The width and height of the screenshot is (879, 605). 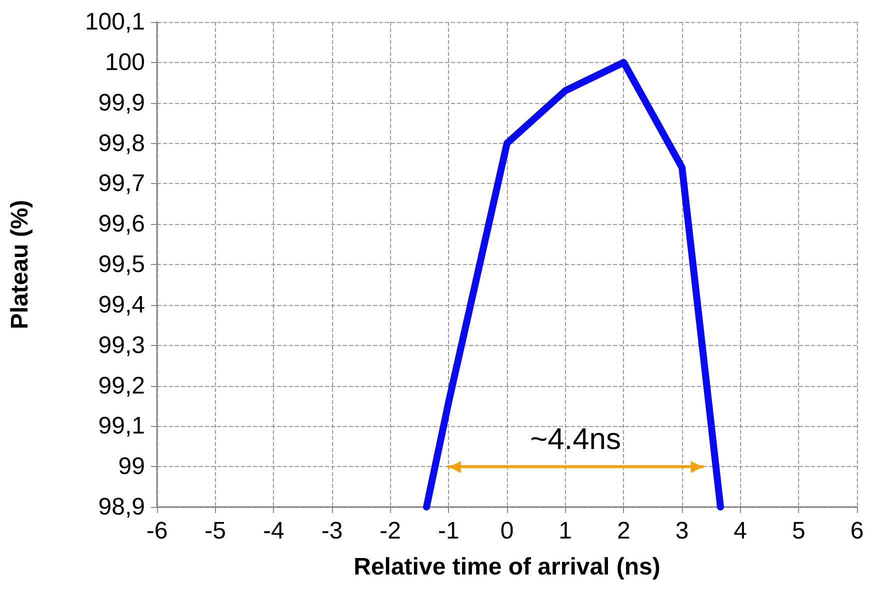 What do you see at coordinates (507, 567) in the screenshot?
I see `x-axis-title: Relative time of arrival (ns)` at bounding box center [507, 567].